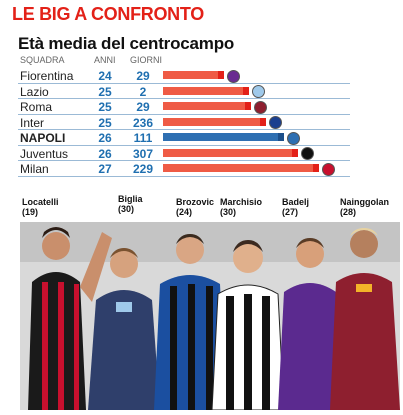  Describe the element at coordinates (190, 322) in the screenshot. I see `player-brozovic-figure` at that location.